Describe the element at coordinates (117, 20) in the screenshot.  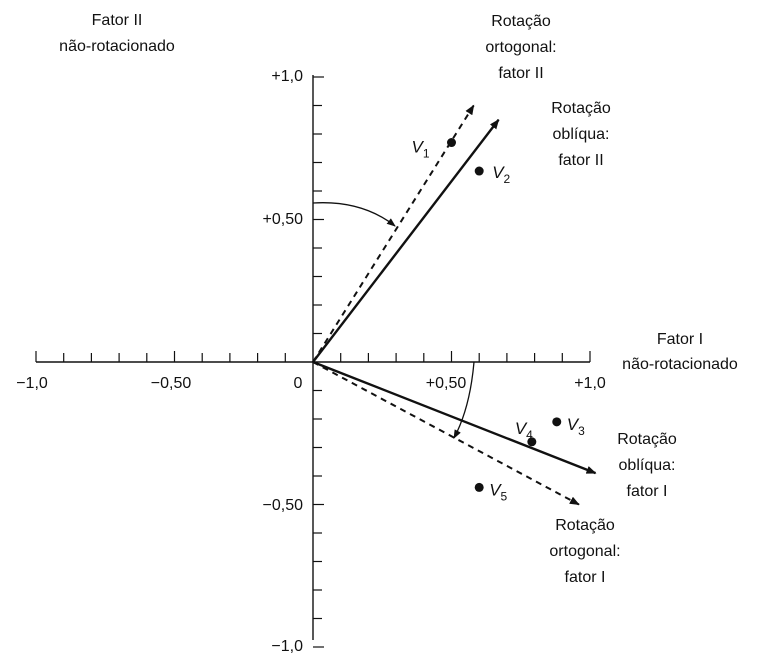
I see `y-axis-title-line1: Fator II` at that location.